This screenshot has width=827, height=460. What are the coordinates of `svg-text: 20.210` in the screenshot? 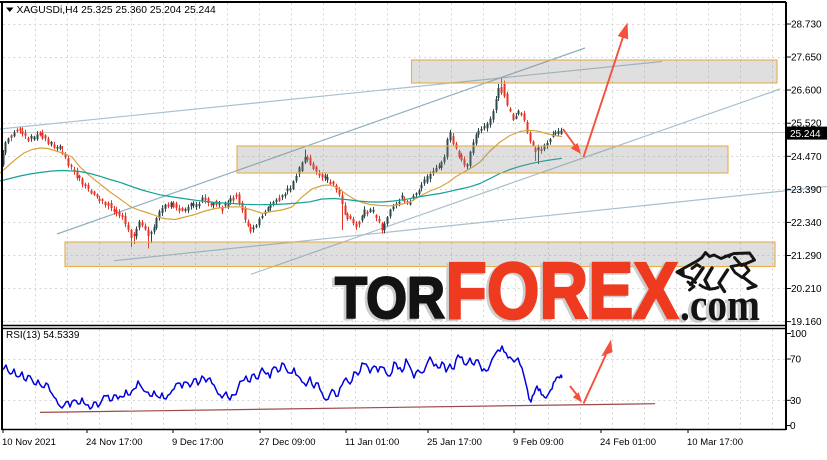 It's located at (806, 289).